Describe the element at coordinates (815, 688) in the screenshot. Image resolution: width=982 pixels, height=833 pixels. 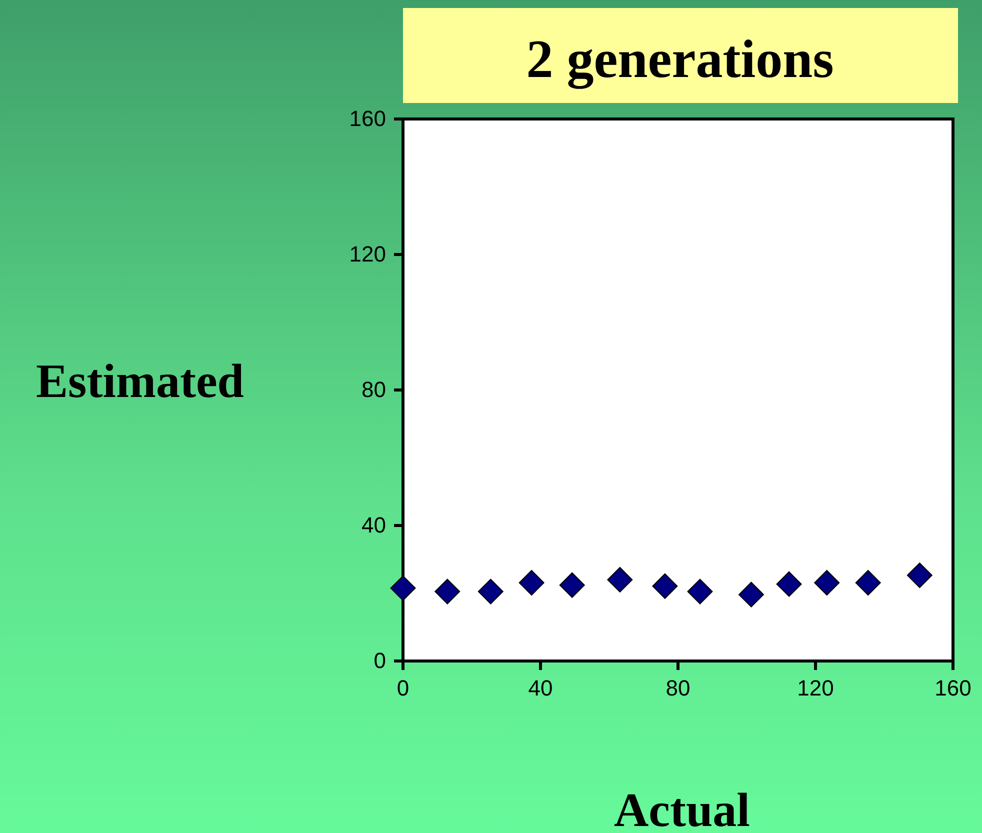
I see `x-tick-label: 120` at that location.